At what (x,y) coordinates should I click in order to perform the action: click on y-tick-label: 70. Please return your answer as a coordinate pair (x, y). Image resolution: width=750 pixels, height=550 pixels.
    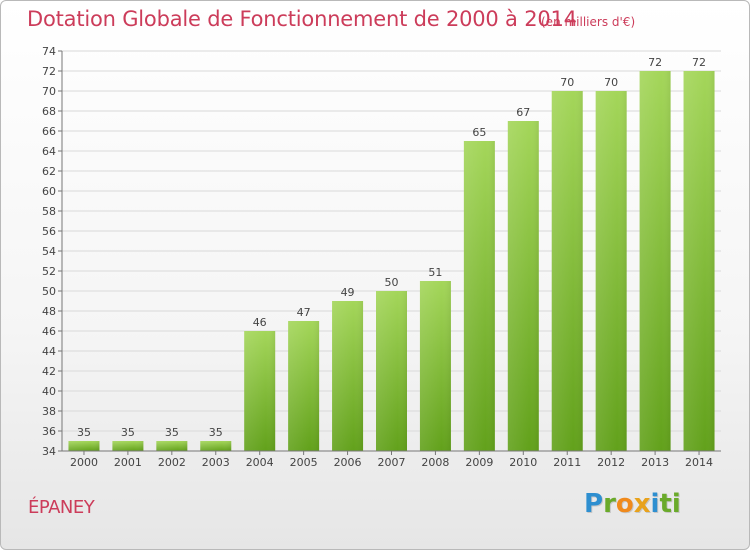
    Looking at the image, I should click on (49, 91).